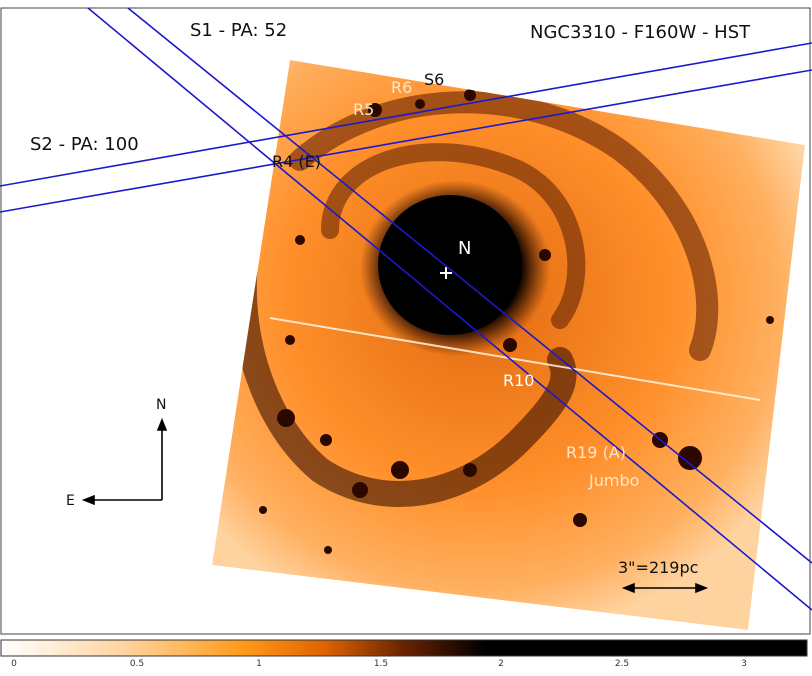 Image resolution: width=812 pixels, height=676 pixels. I want to click on region-r5-label: R5, so click(364, 109).